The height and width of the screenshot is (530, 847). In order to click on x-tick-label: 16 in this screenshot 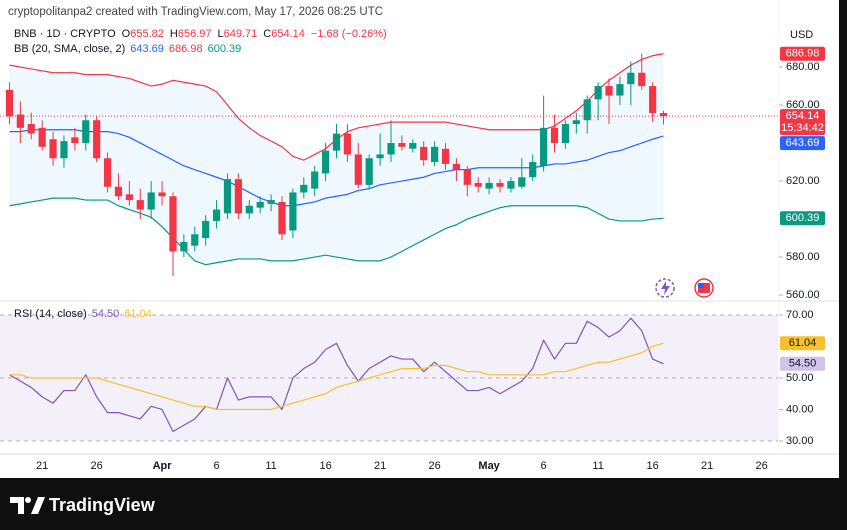, I will do `click(325, 466)`.